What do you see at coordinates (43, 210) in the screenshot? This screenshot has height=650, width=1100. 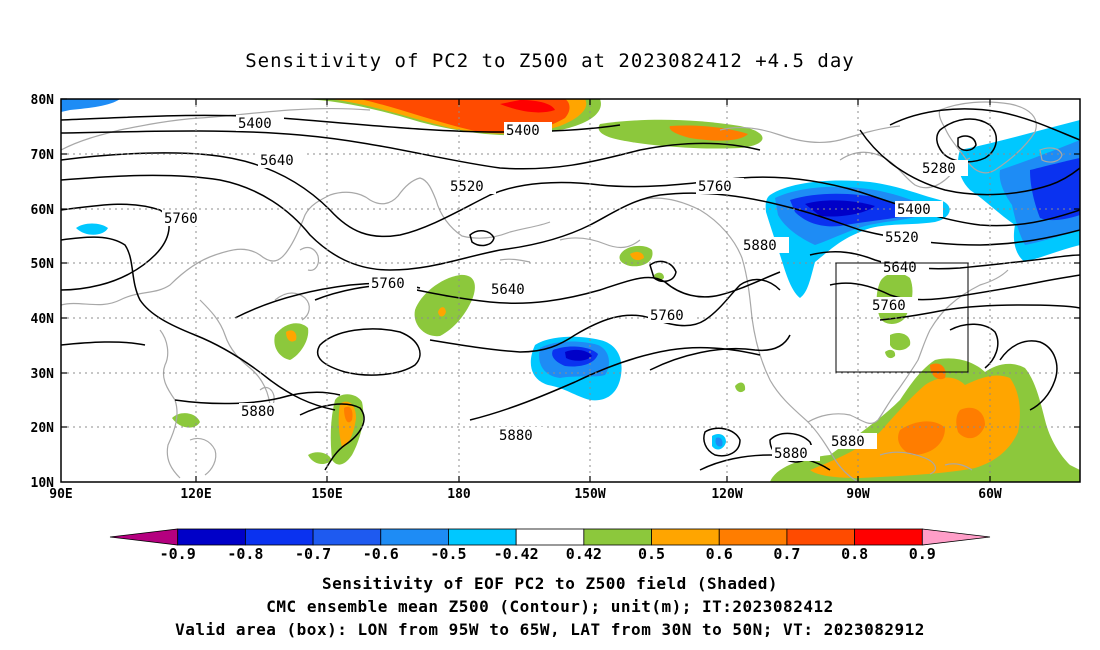 I see `lat-label: 60N` at bounding box center [43, 210].